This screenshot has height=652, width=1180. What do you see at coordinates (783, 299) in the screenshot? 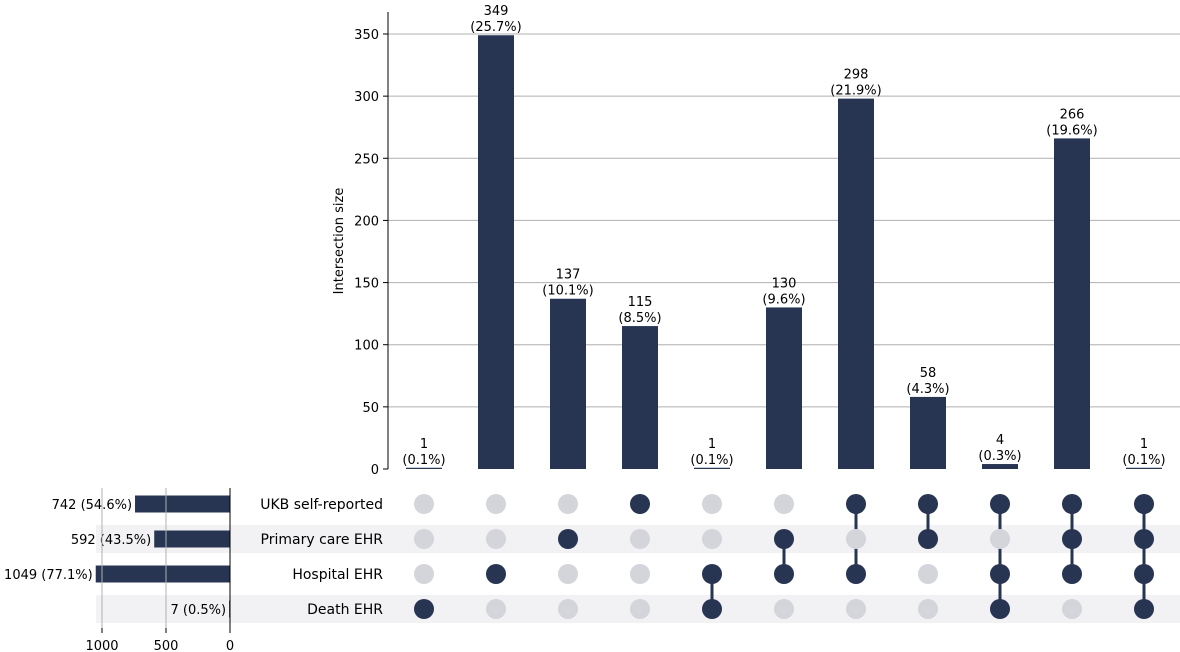
I see `bar-percent-label: (9.6%)` at bounding box center [783, 299].